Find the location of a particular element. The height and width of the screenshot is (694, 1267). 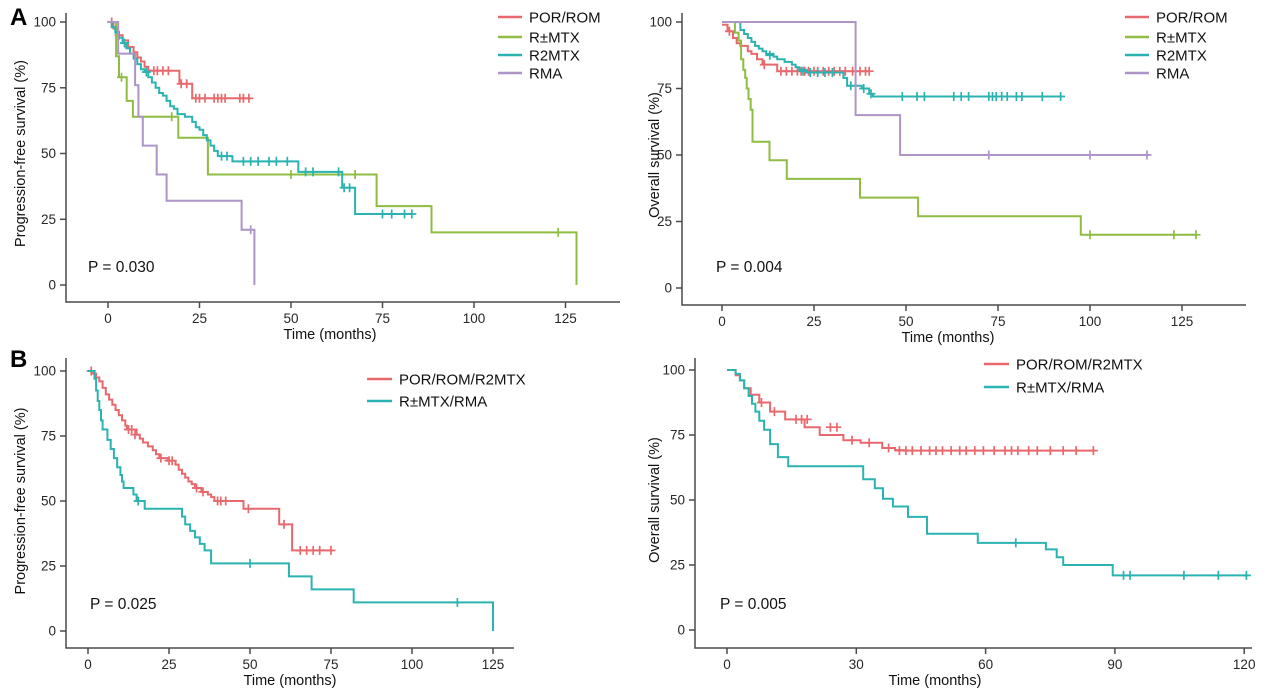

x-tick-label: 120 is located at coordinates (1244, 664).